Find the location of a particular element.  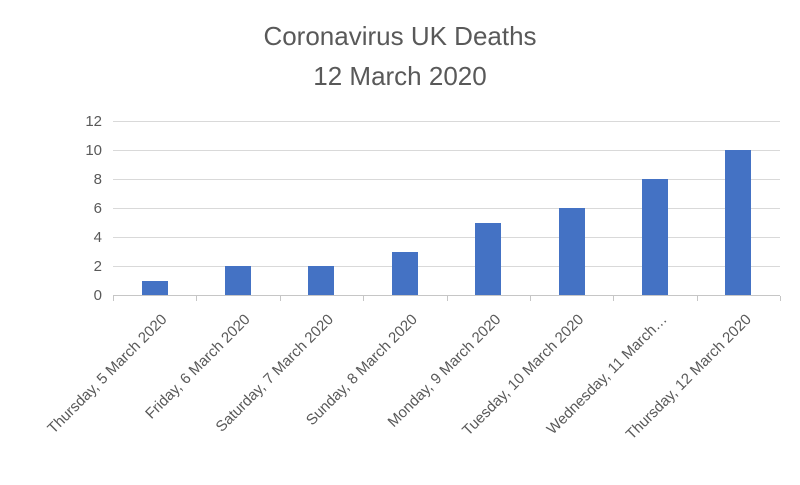

chart-title-line1: Coronavirus UK Deaths is located at coordinates (400, 36).